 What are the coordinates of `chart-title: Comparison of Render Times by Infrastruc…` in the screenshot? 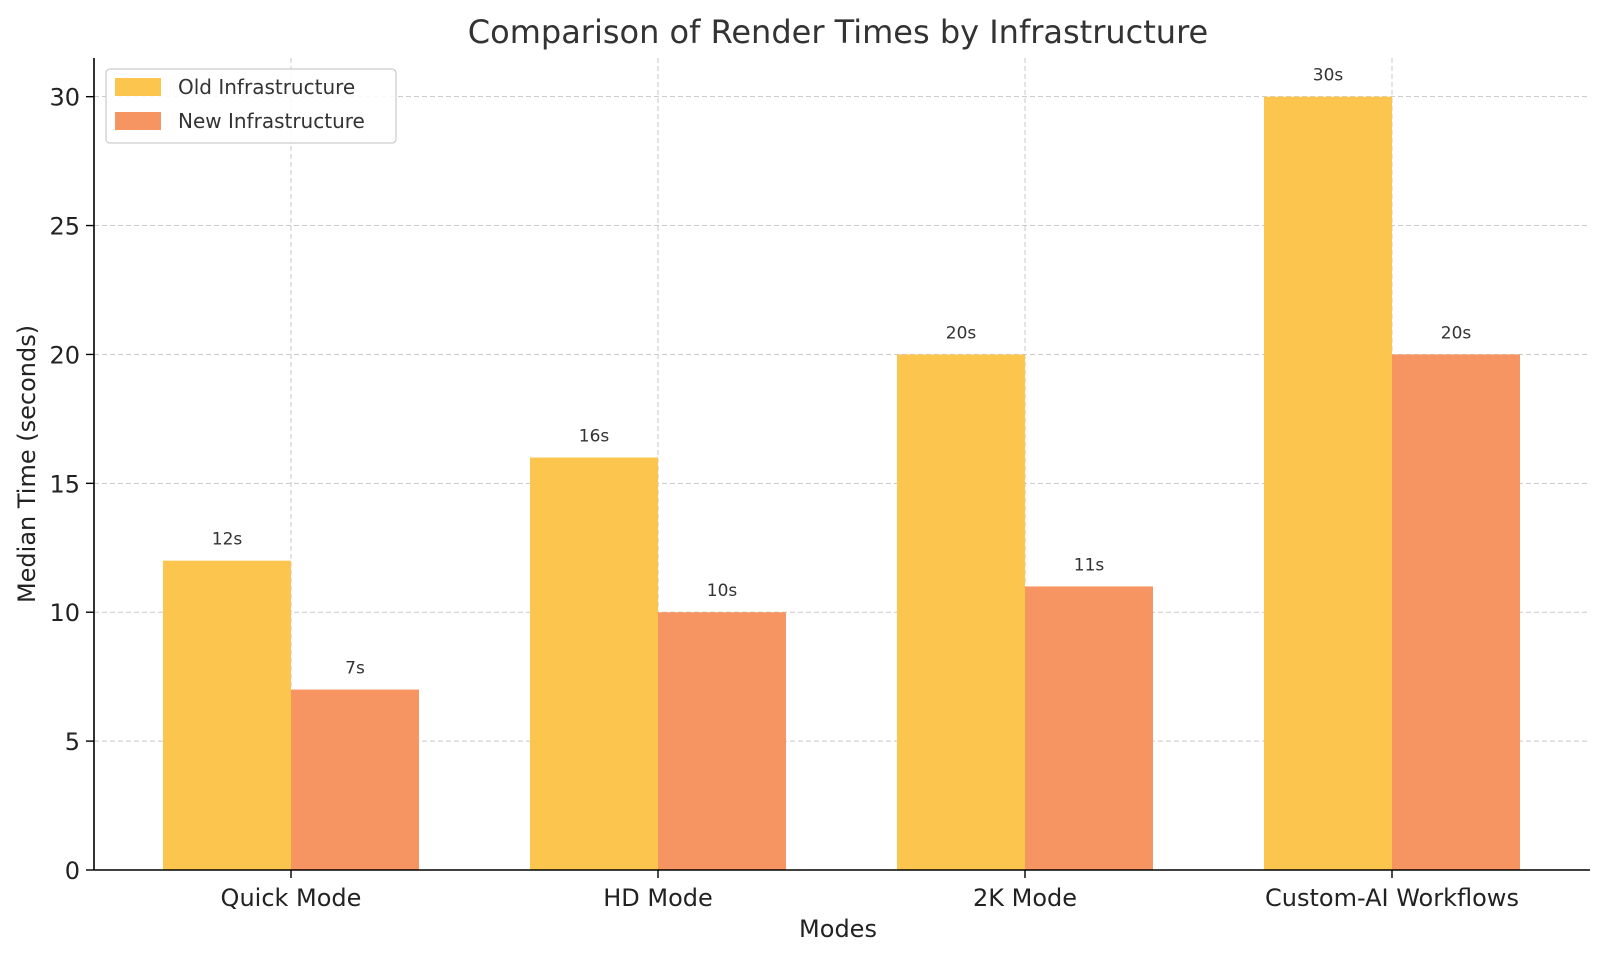 It's located at (838, 32).